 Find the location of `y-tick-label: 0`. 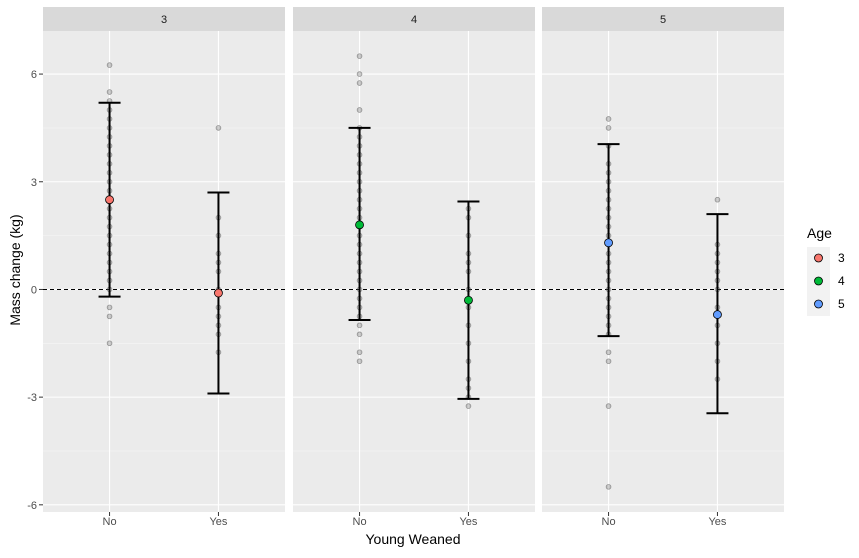

y-tick-label: 0 is located at coordinates (34, 290).